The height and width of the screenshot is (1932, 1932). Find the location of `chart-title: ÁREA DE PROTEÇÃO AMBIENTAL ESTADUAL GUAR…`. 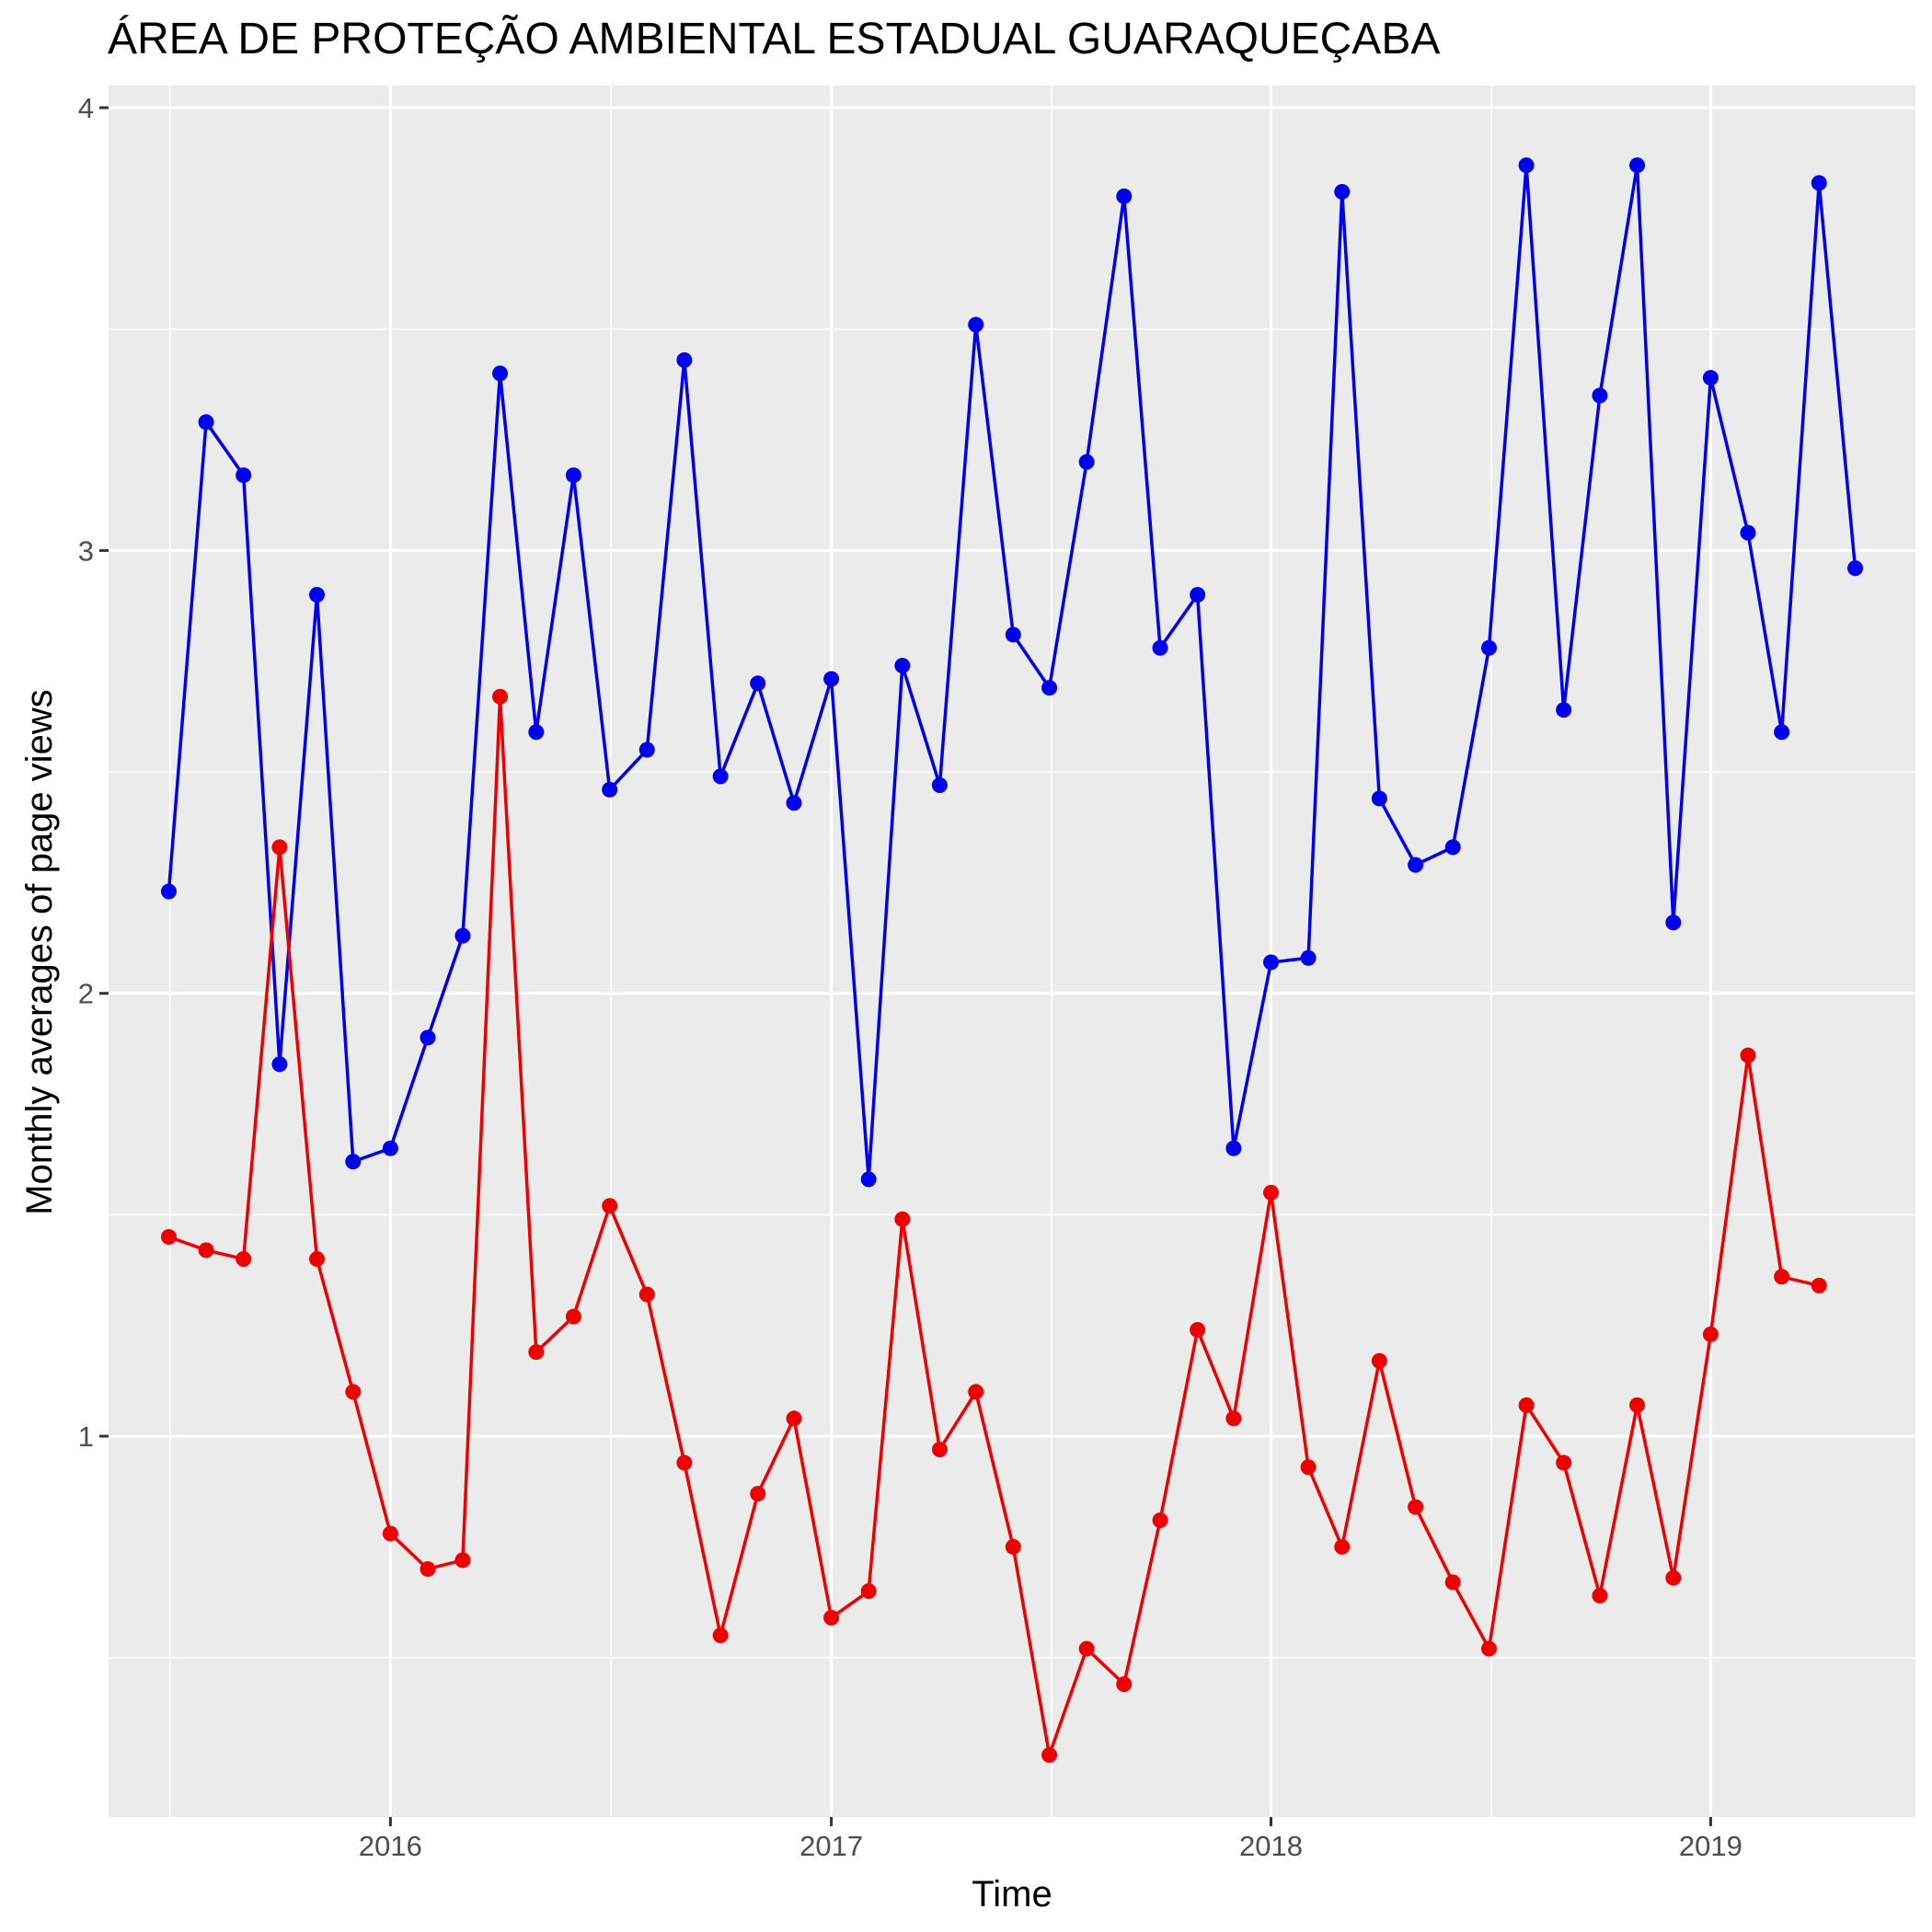

chart-title: ÁREA DE PROTEÇÃO AMBIENTAL ESTADUAL GUAR… is located at coordinates (774, 38).